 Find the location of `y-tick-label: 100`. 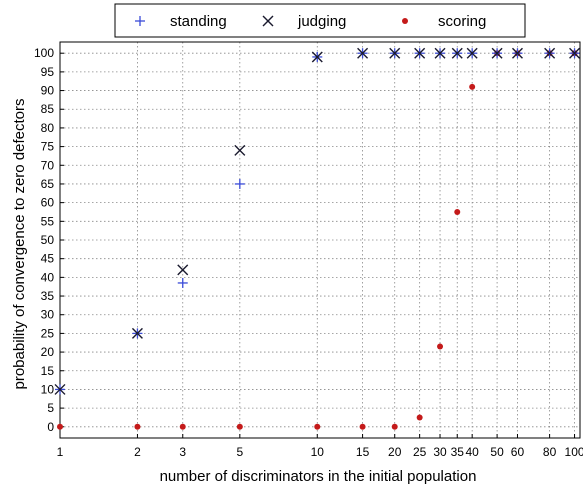

y-tick-label: 100 is located at coordinates (44, 53).